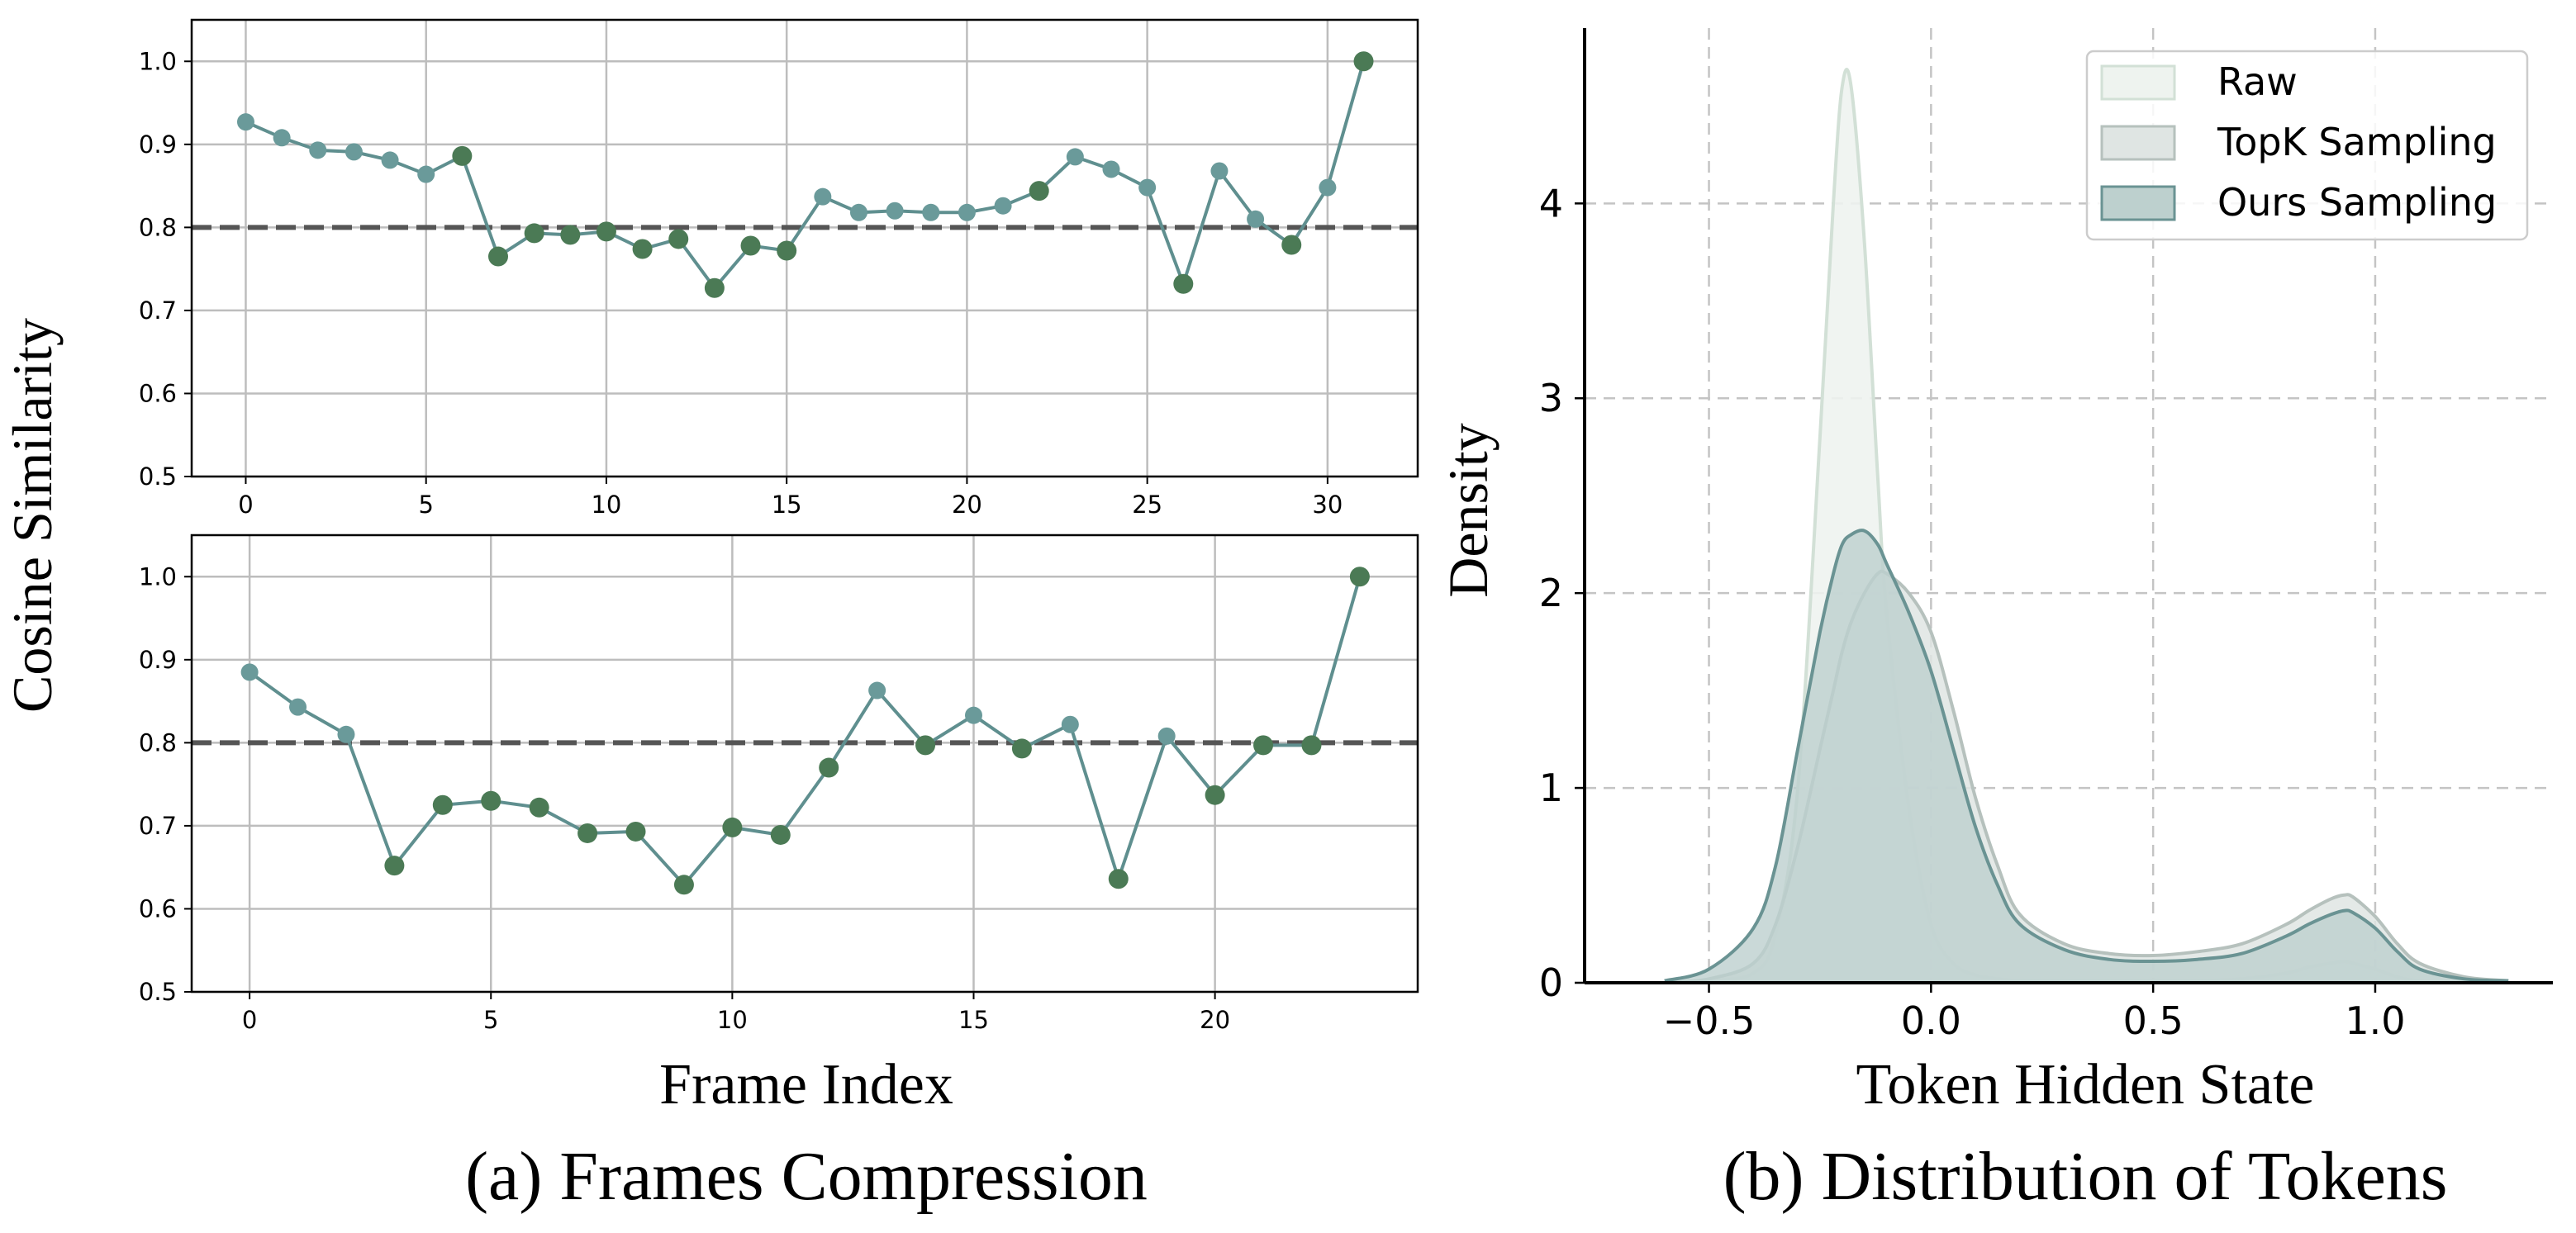 Image resolution: width=2576 pixels, height=1233 pixels. Describe the element at coordinates (1551, 982) in the screenshot. I see `density-ytick-label: 0` at that location.